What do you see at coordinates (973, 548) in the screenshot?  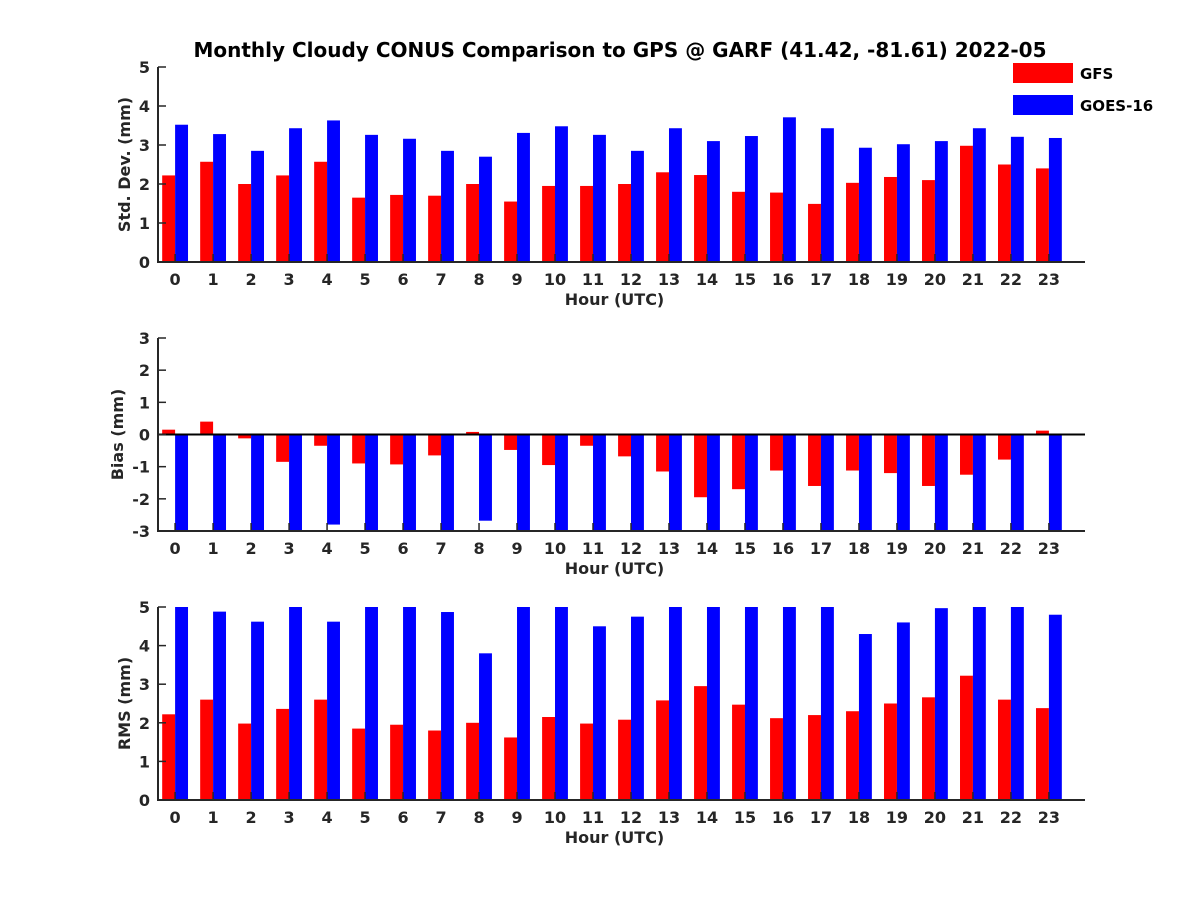 I see `bias-x-tick-label: 21` at bounding box center [973, 548].